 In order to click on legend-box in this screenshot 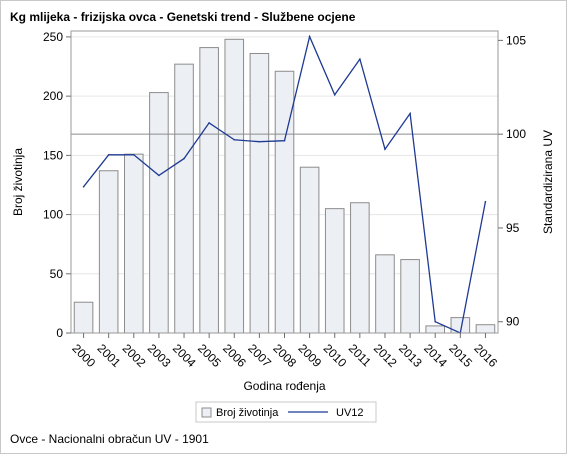, I will do `click(286, 412)`.